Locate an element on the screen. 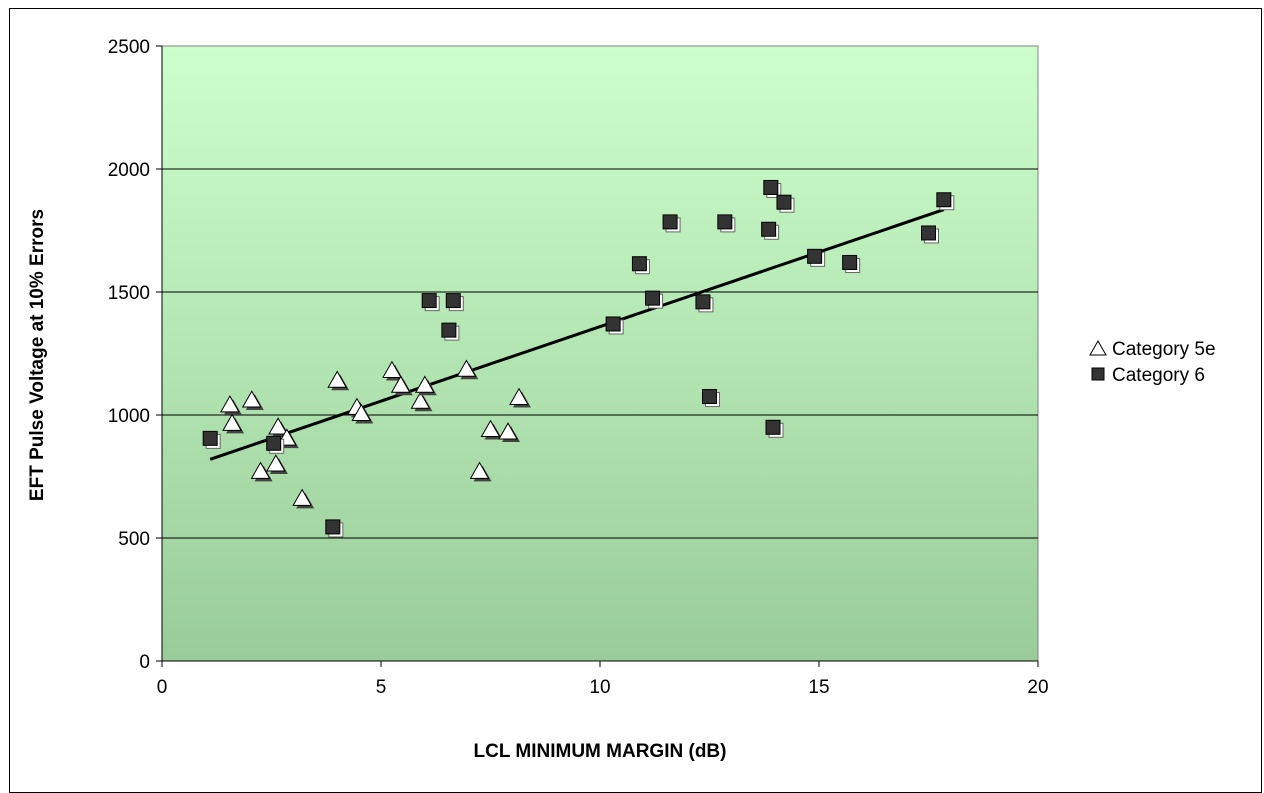  legend-label: Category 6 is located at coordinates (1158, 375).